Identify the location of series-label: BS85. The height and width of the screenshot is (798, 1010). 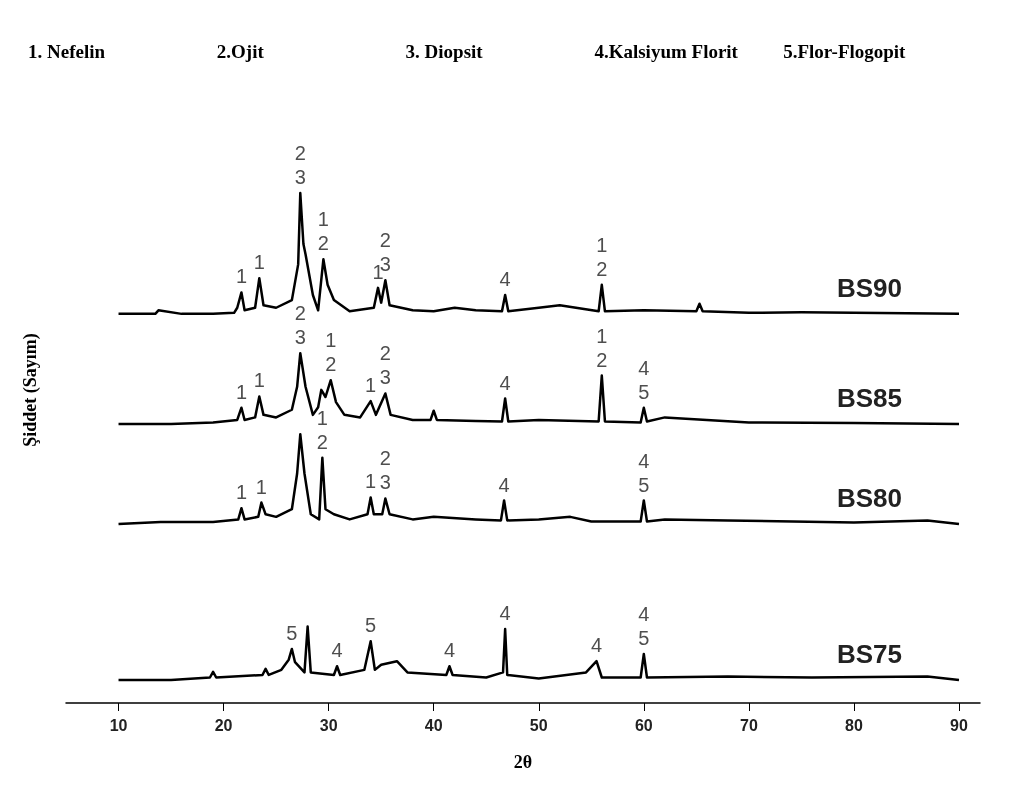
(869, 398).